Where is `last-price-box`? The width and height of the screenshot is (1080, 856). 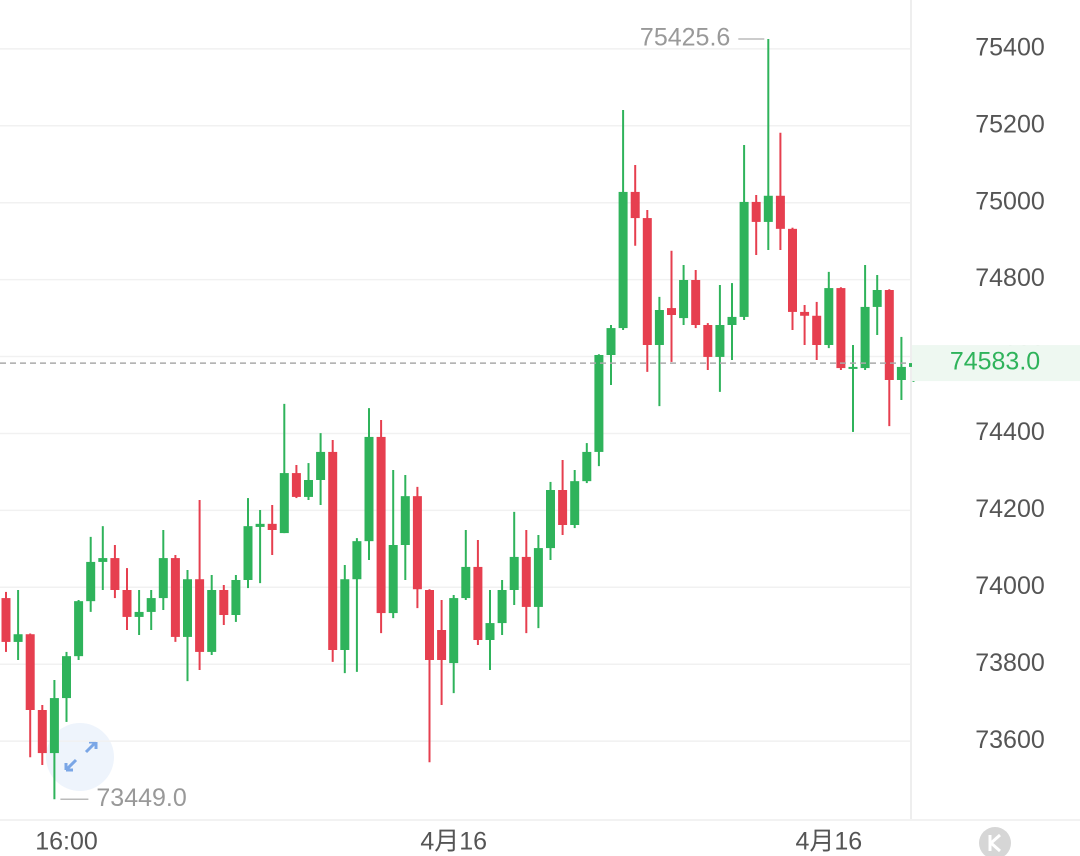 last-price-box is located at coordinates (996, 363).